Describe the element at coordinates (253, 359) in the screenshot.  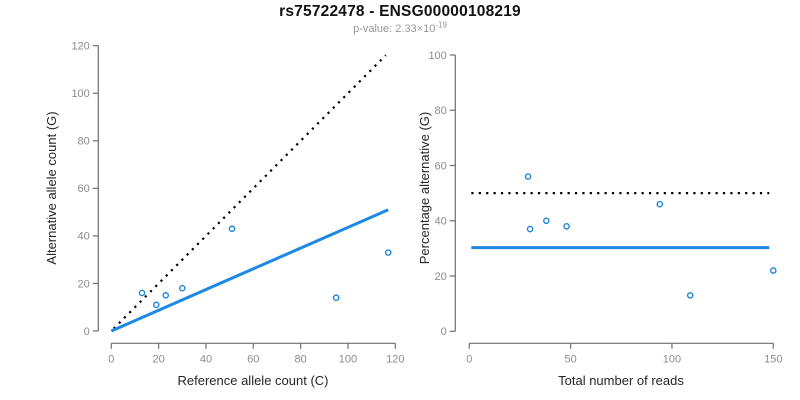
I see `x-tick-label: 60` at that location.